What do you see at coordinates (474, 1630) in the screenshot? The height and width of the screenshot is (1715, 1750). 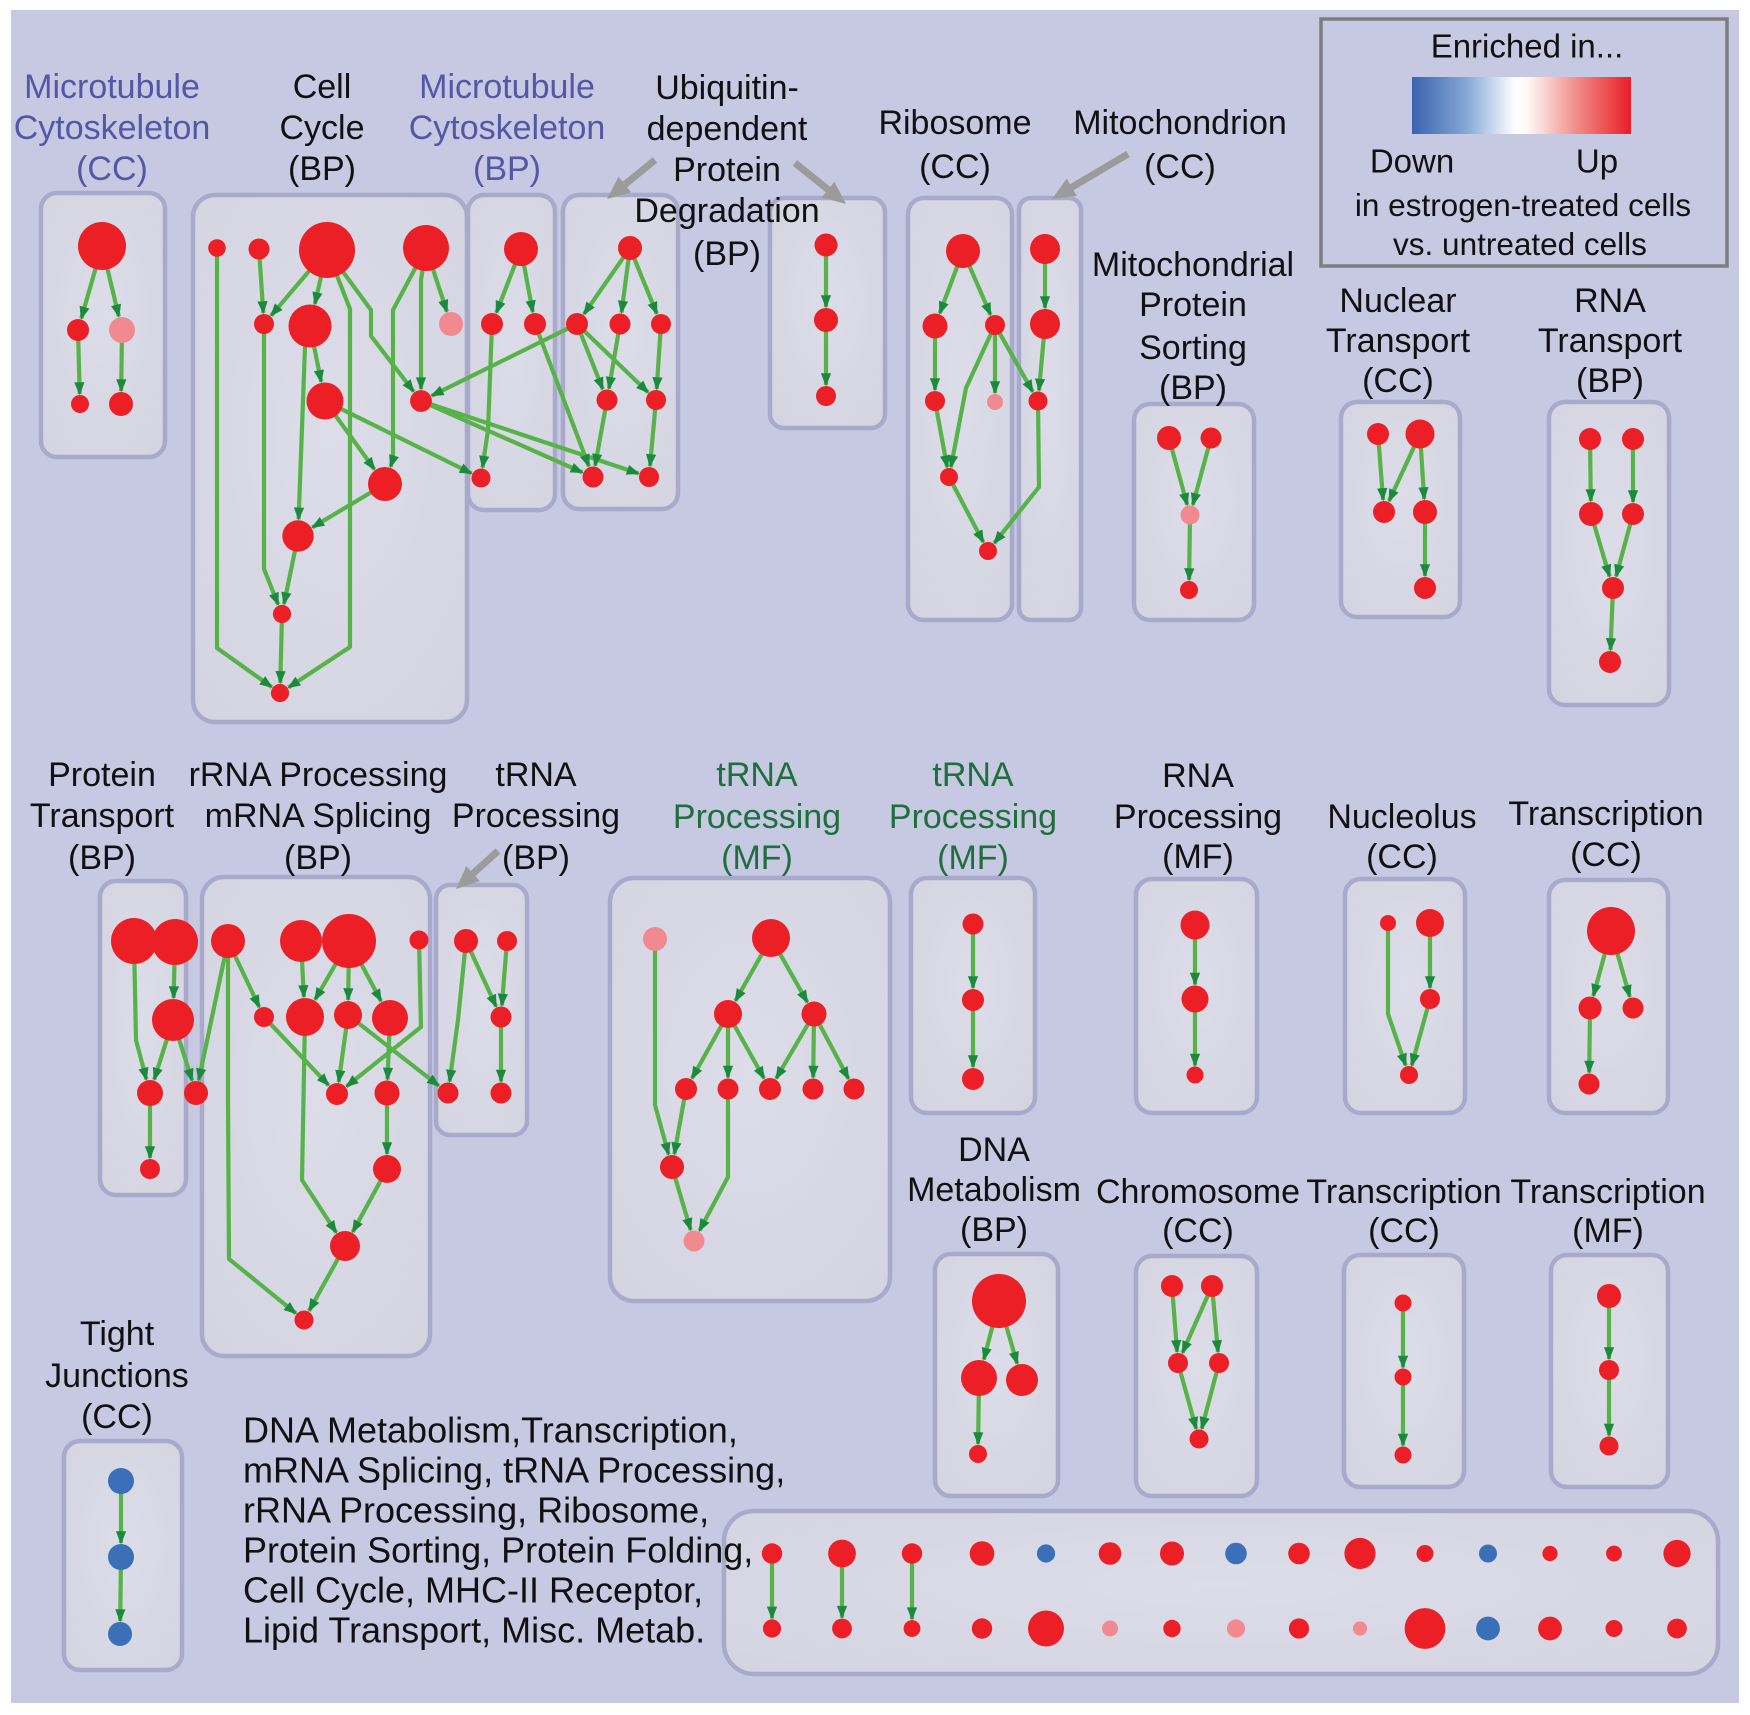 I see `svg-text: Lipid Transport, Misc. Metab.` at bounding box center [474, 1630].